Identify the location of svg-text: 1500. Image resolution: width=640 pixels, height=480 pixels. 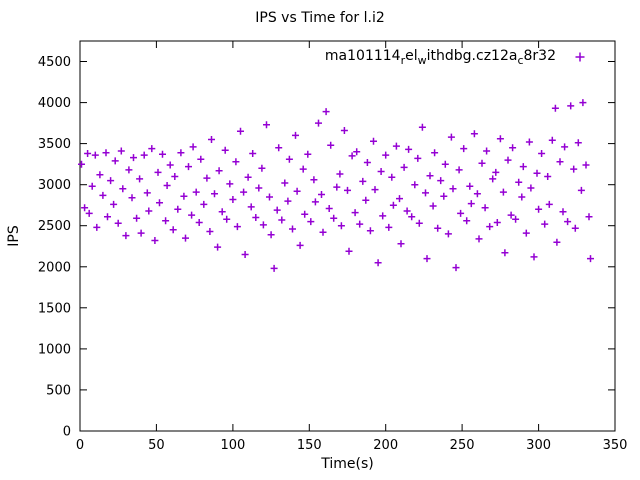
(54, 308).